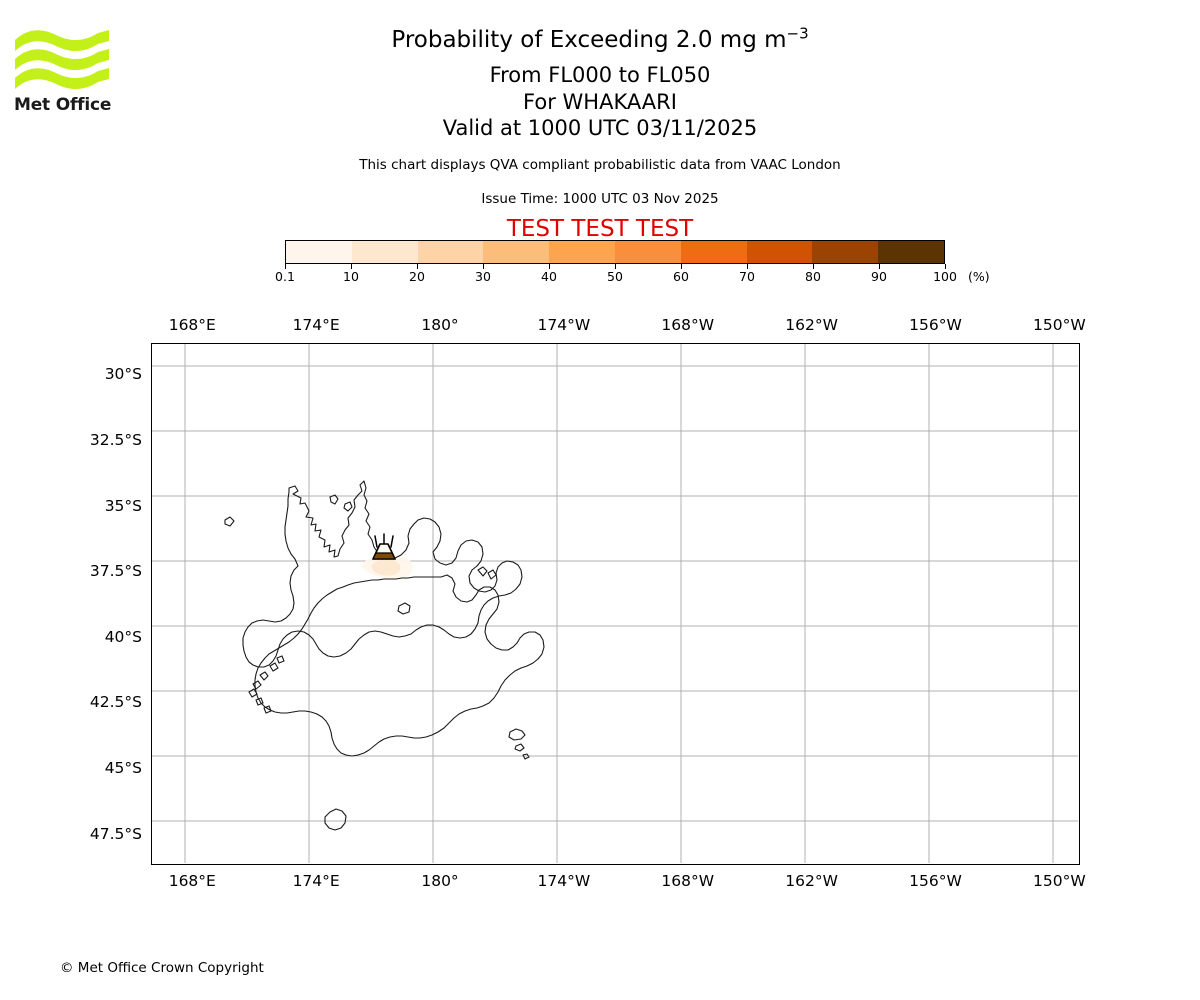 This screenshot has height=1000, width=1200. I want to click on ash-probability-contours, so click(387, 567).